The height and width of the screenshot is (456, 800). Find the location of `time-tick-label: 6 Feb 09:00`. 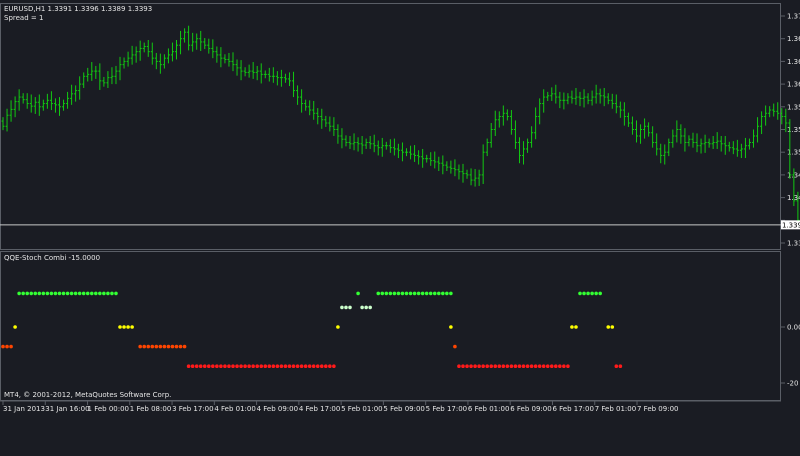

time-tick-label: 6 Feb 09:00 is located at coordinates (530, 409).